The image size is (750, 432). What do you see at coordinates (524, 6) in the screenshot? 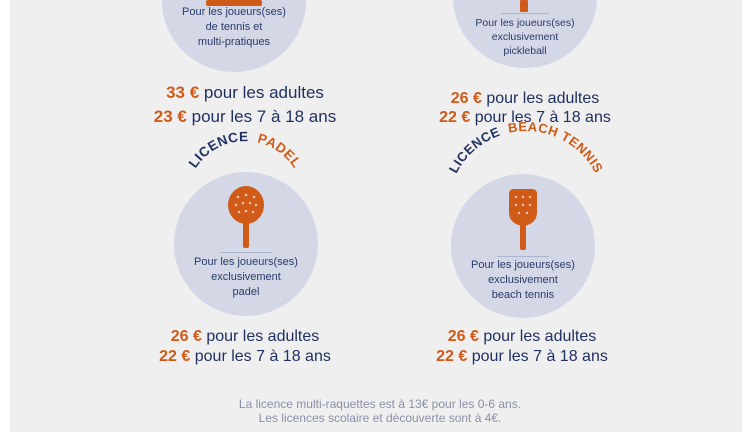
I see `pickleball-paddle-handle-icon` at bounding box center [524, 6].